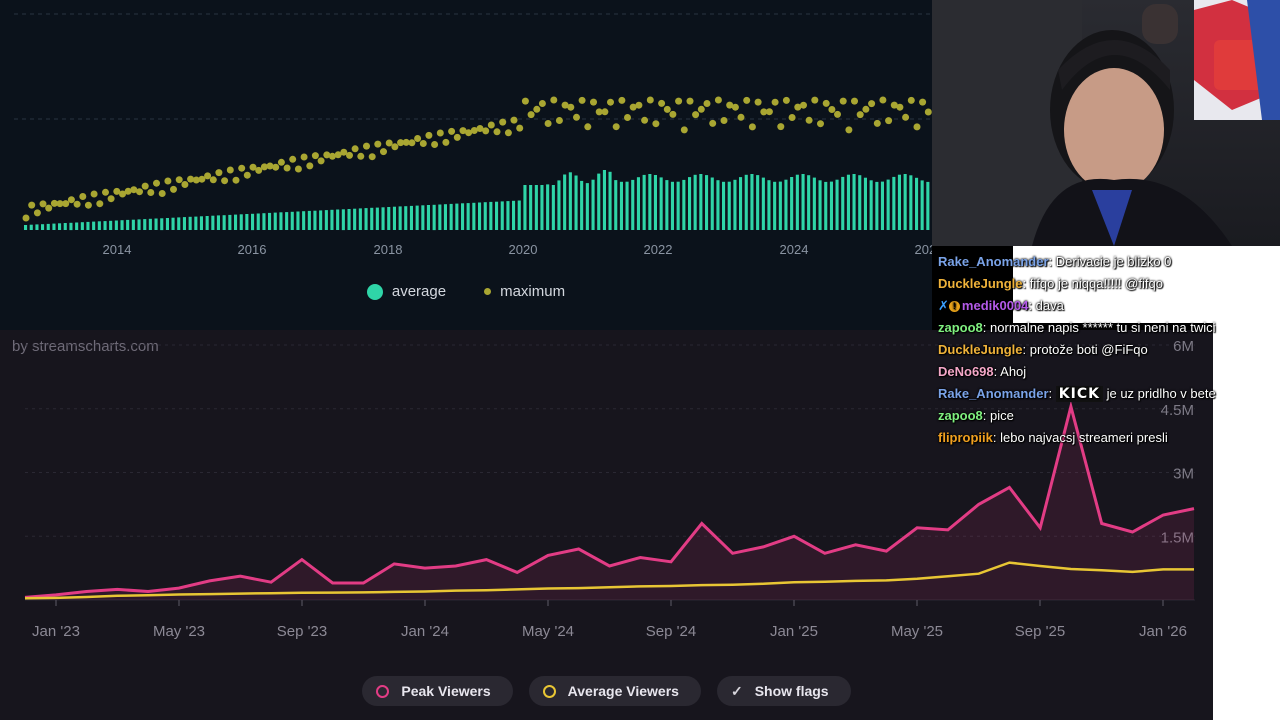 This screenshot has width=1280, height=720. What do you see at coordinates (179, 631) in the screenshot?
I see `x-tick-label: May '23` at bounding box center [179, 631].